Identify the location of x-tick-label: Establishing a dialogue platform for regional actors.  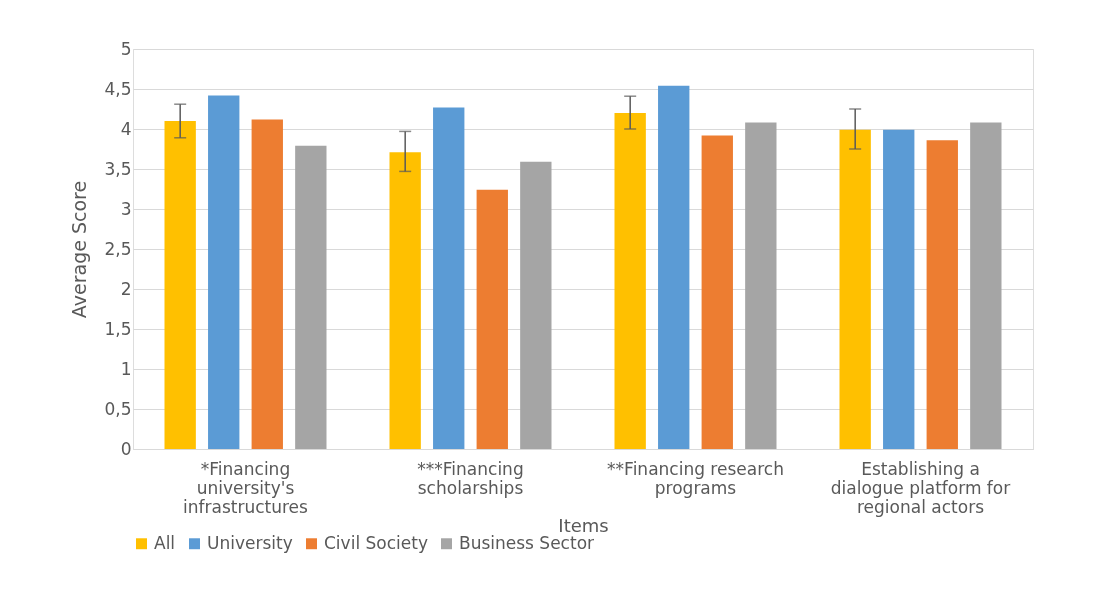
(920, 487).